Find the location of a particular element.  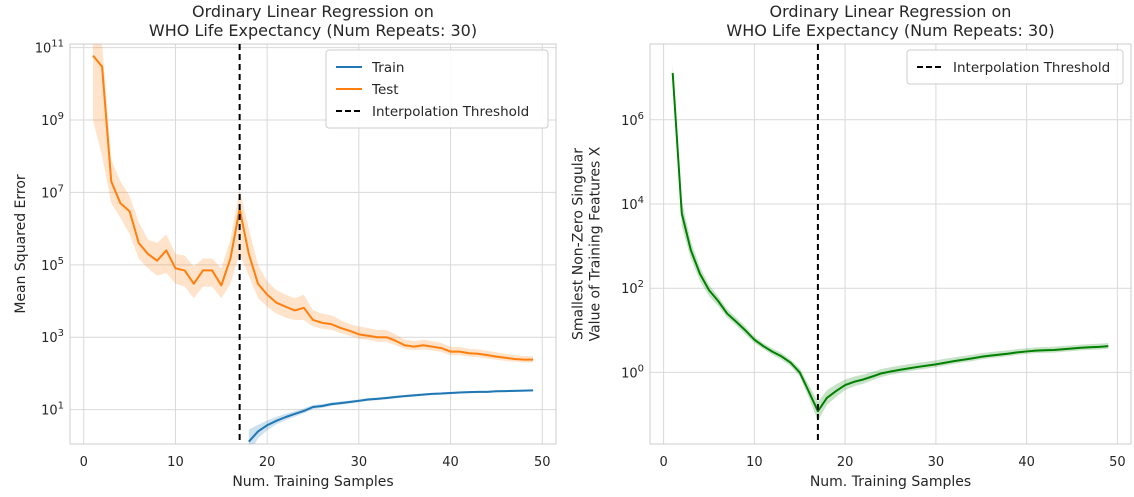

chart2-legend-box is located at coordinates (1015, 67).